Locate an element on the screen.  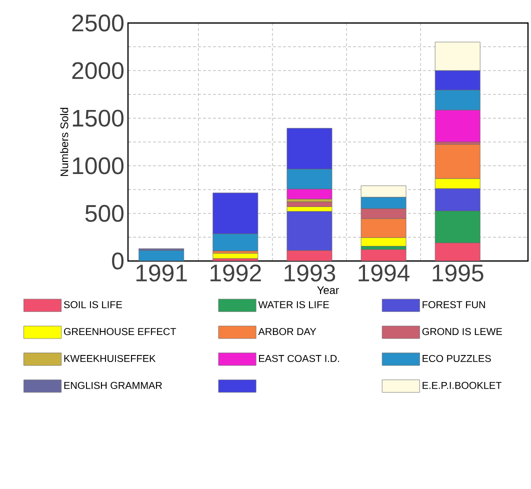
legend-label: E.E.P.I.BOOKLET is located at coordinates (462, 385).